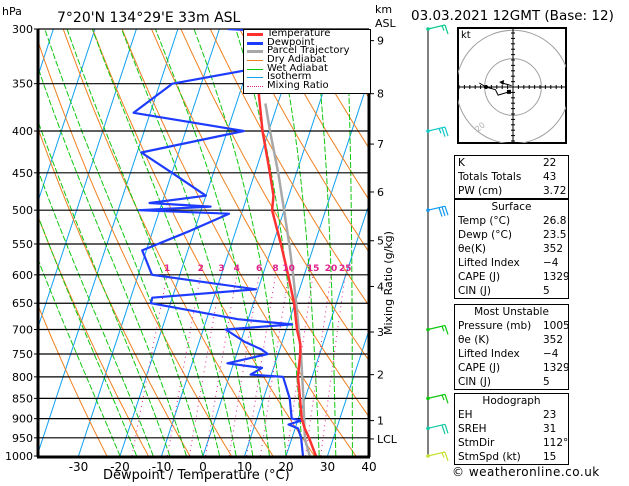 This screenshot has height=486, width=629. I want to click on index-key: StmDir, so click(476, 443).